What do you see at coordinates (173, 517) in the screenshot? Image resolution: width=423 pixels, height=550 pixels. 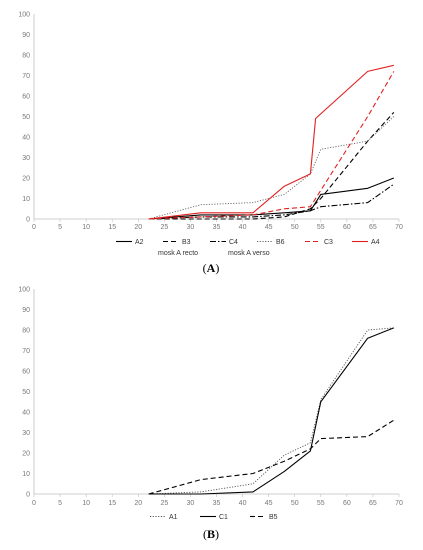 I see `legend-label-a1: A1` at bounding box center [173, 517].